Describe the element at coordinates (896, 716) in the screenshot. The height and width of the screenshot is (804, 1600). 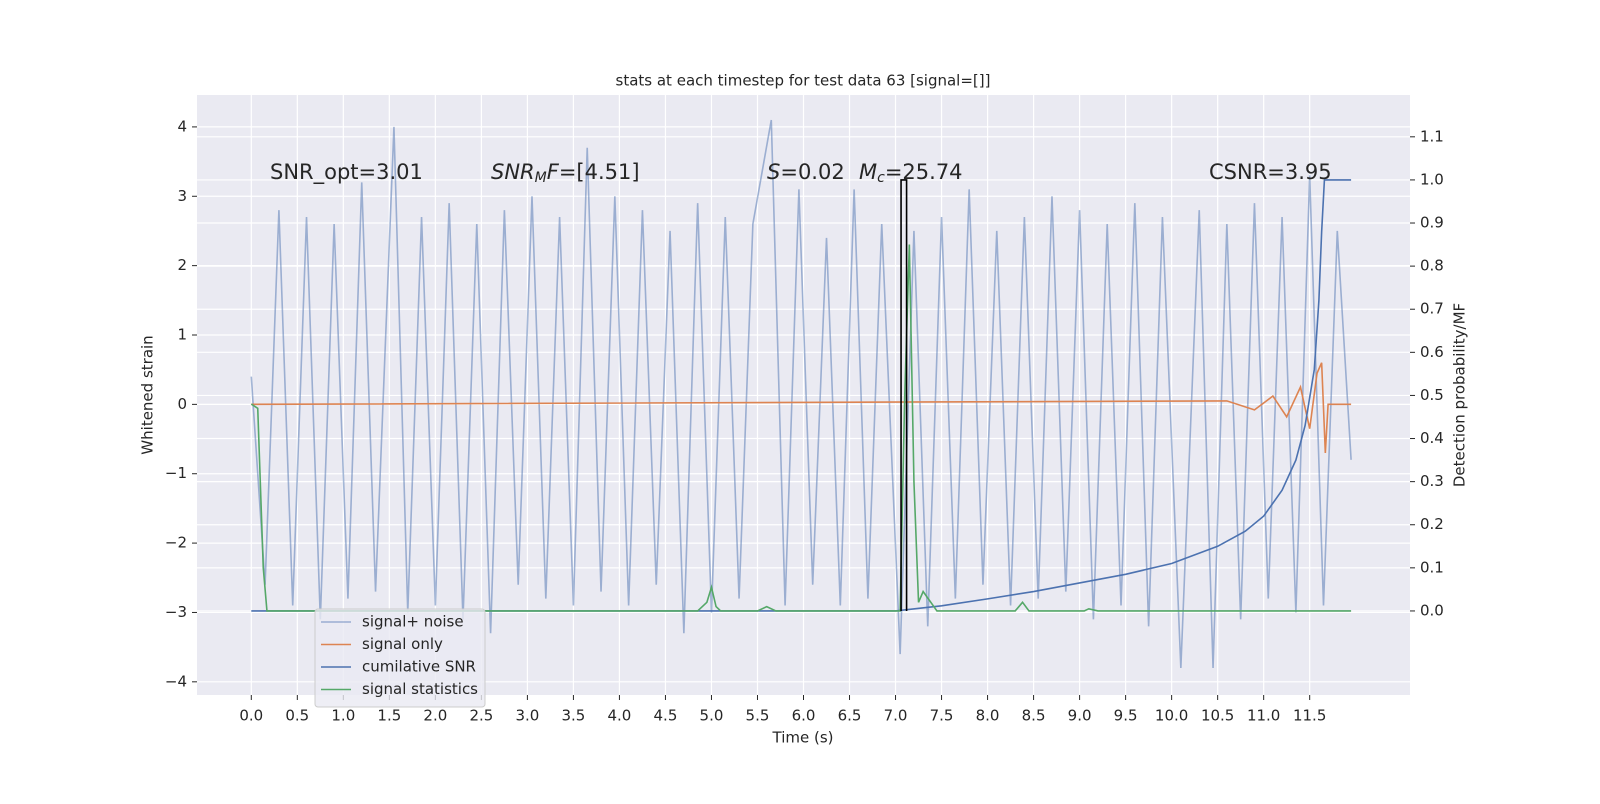
I see `x-tick-label: 7.0` at that location.